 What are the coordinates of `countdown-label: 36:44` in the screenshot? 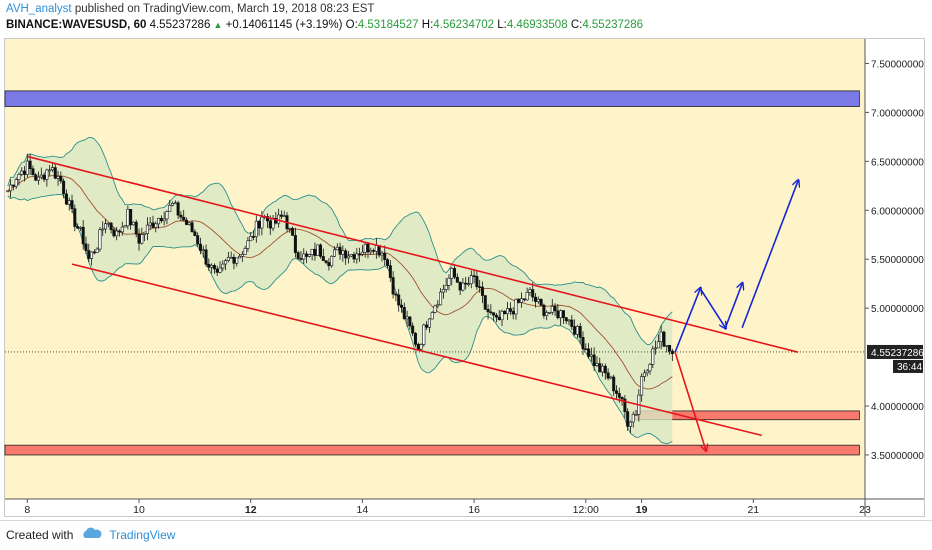 It's located at (909, 367).